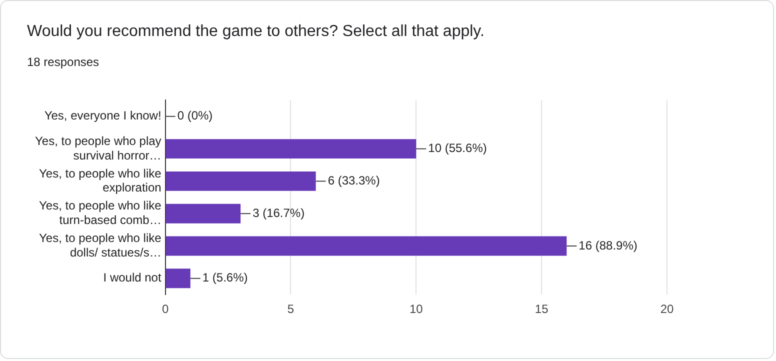 This screenshot has height=361, width=776. What do you see at coordinates (103, 115) in the screenshot?
I see `y-tick-label: Yes, everyone I know!` at bounding box center [103, 115].